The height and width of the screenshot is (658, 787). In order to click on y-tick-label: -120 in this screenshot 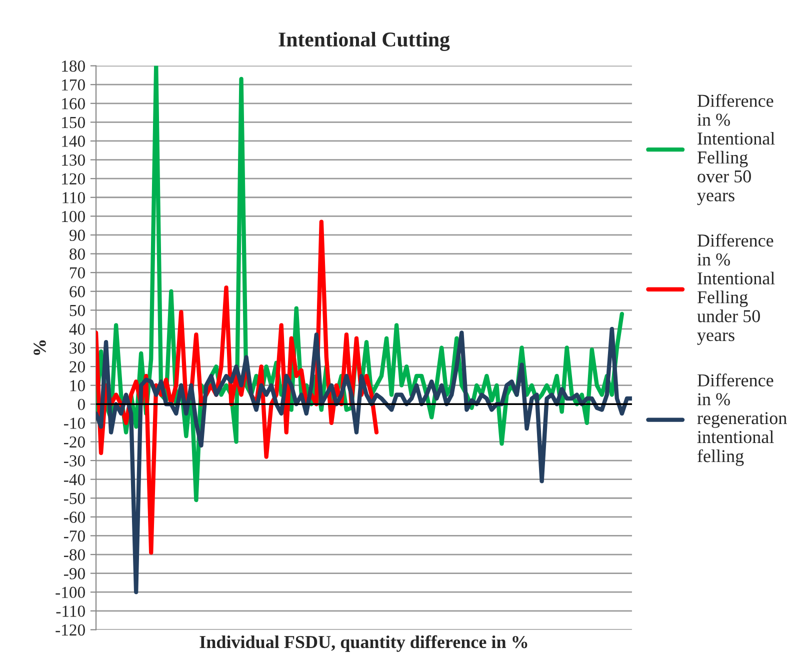, I will do `click(70, 630)`.